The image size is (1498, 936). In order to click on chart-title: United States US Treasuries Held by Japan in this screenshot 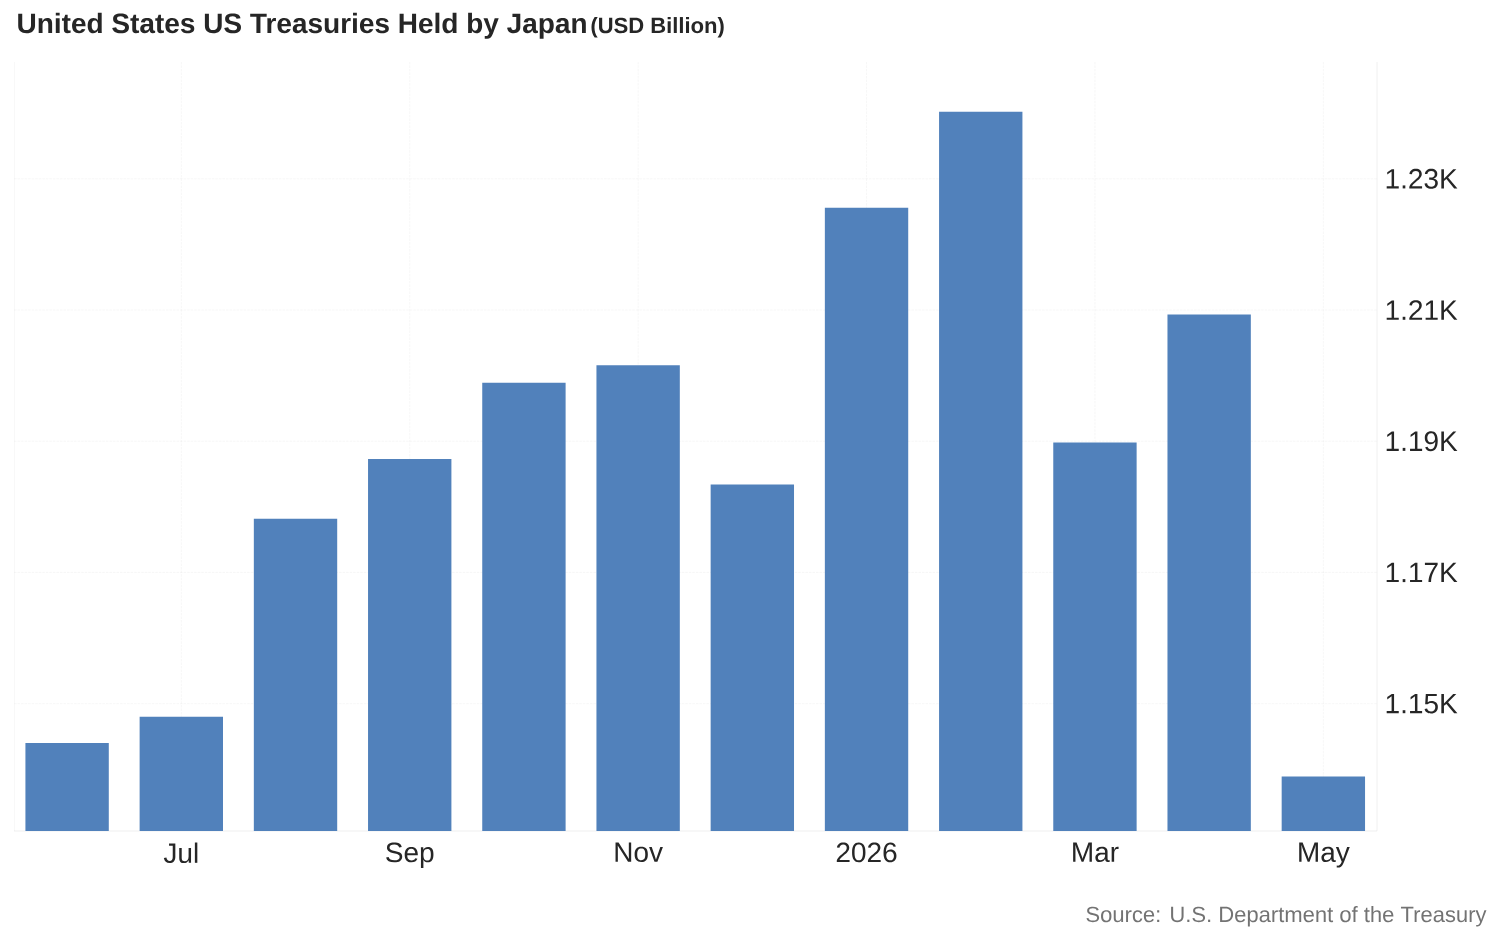, I will do `click(302, 25)`.